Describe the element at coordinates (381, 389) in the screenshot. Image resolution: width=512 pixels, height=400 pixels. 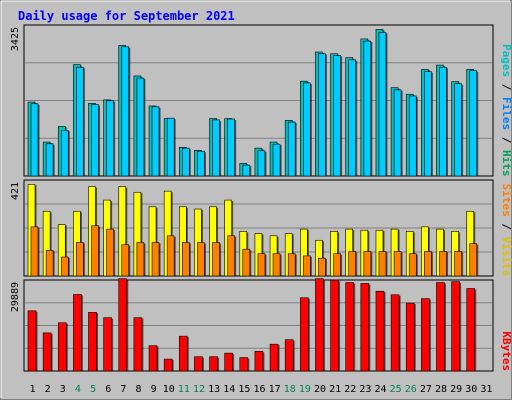
I see `x-tick-label: 24` at that location.